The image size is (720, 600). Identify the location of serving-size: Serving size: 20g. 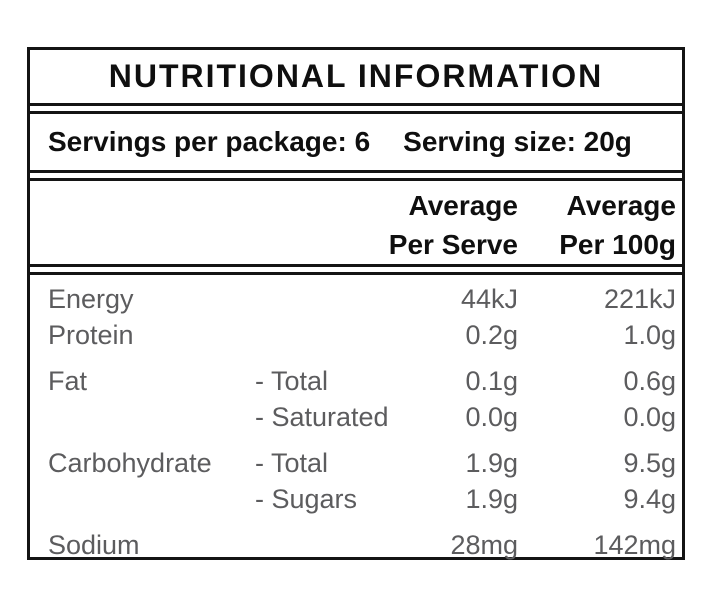
(517, 141).